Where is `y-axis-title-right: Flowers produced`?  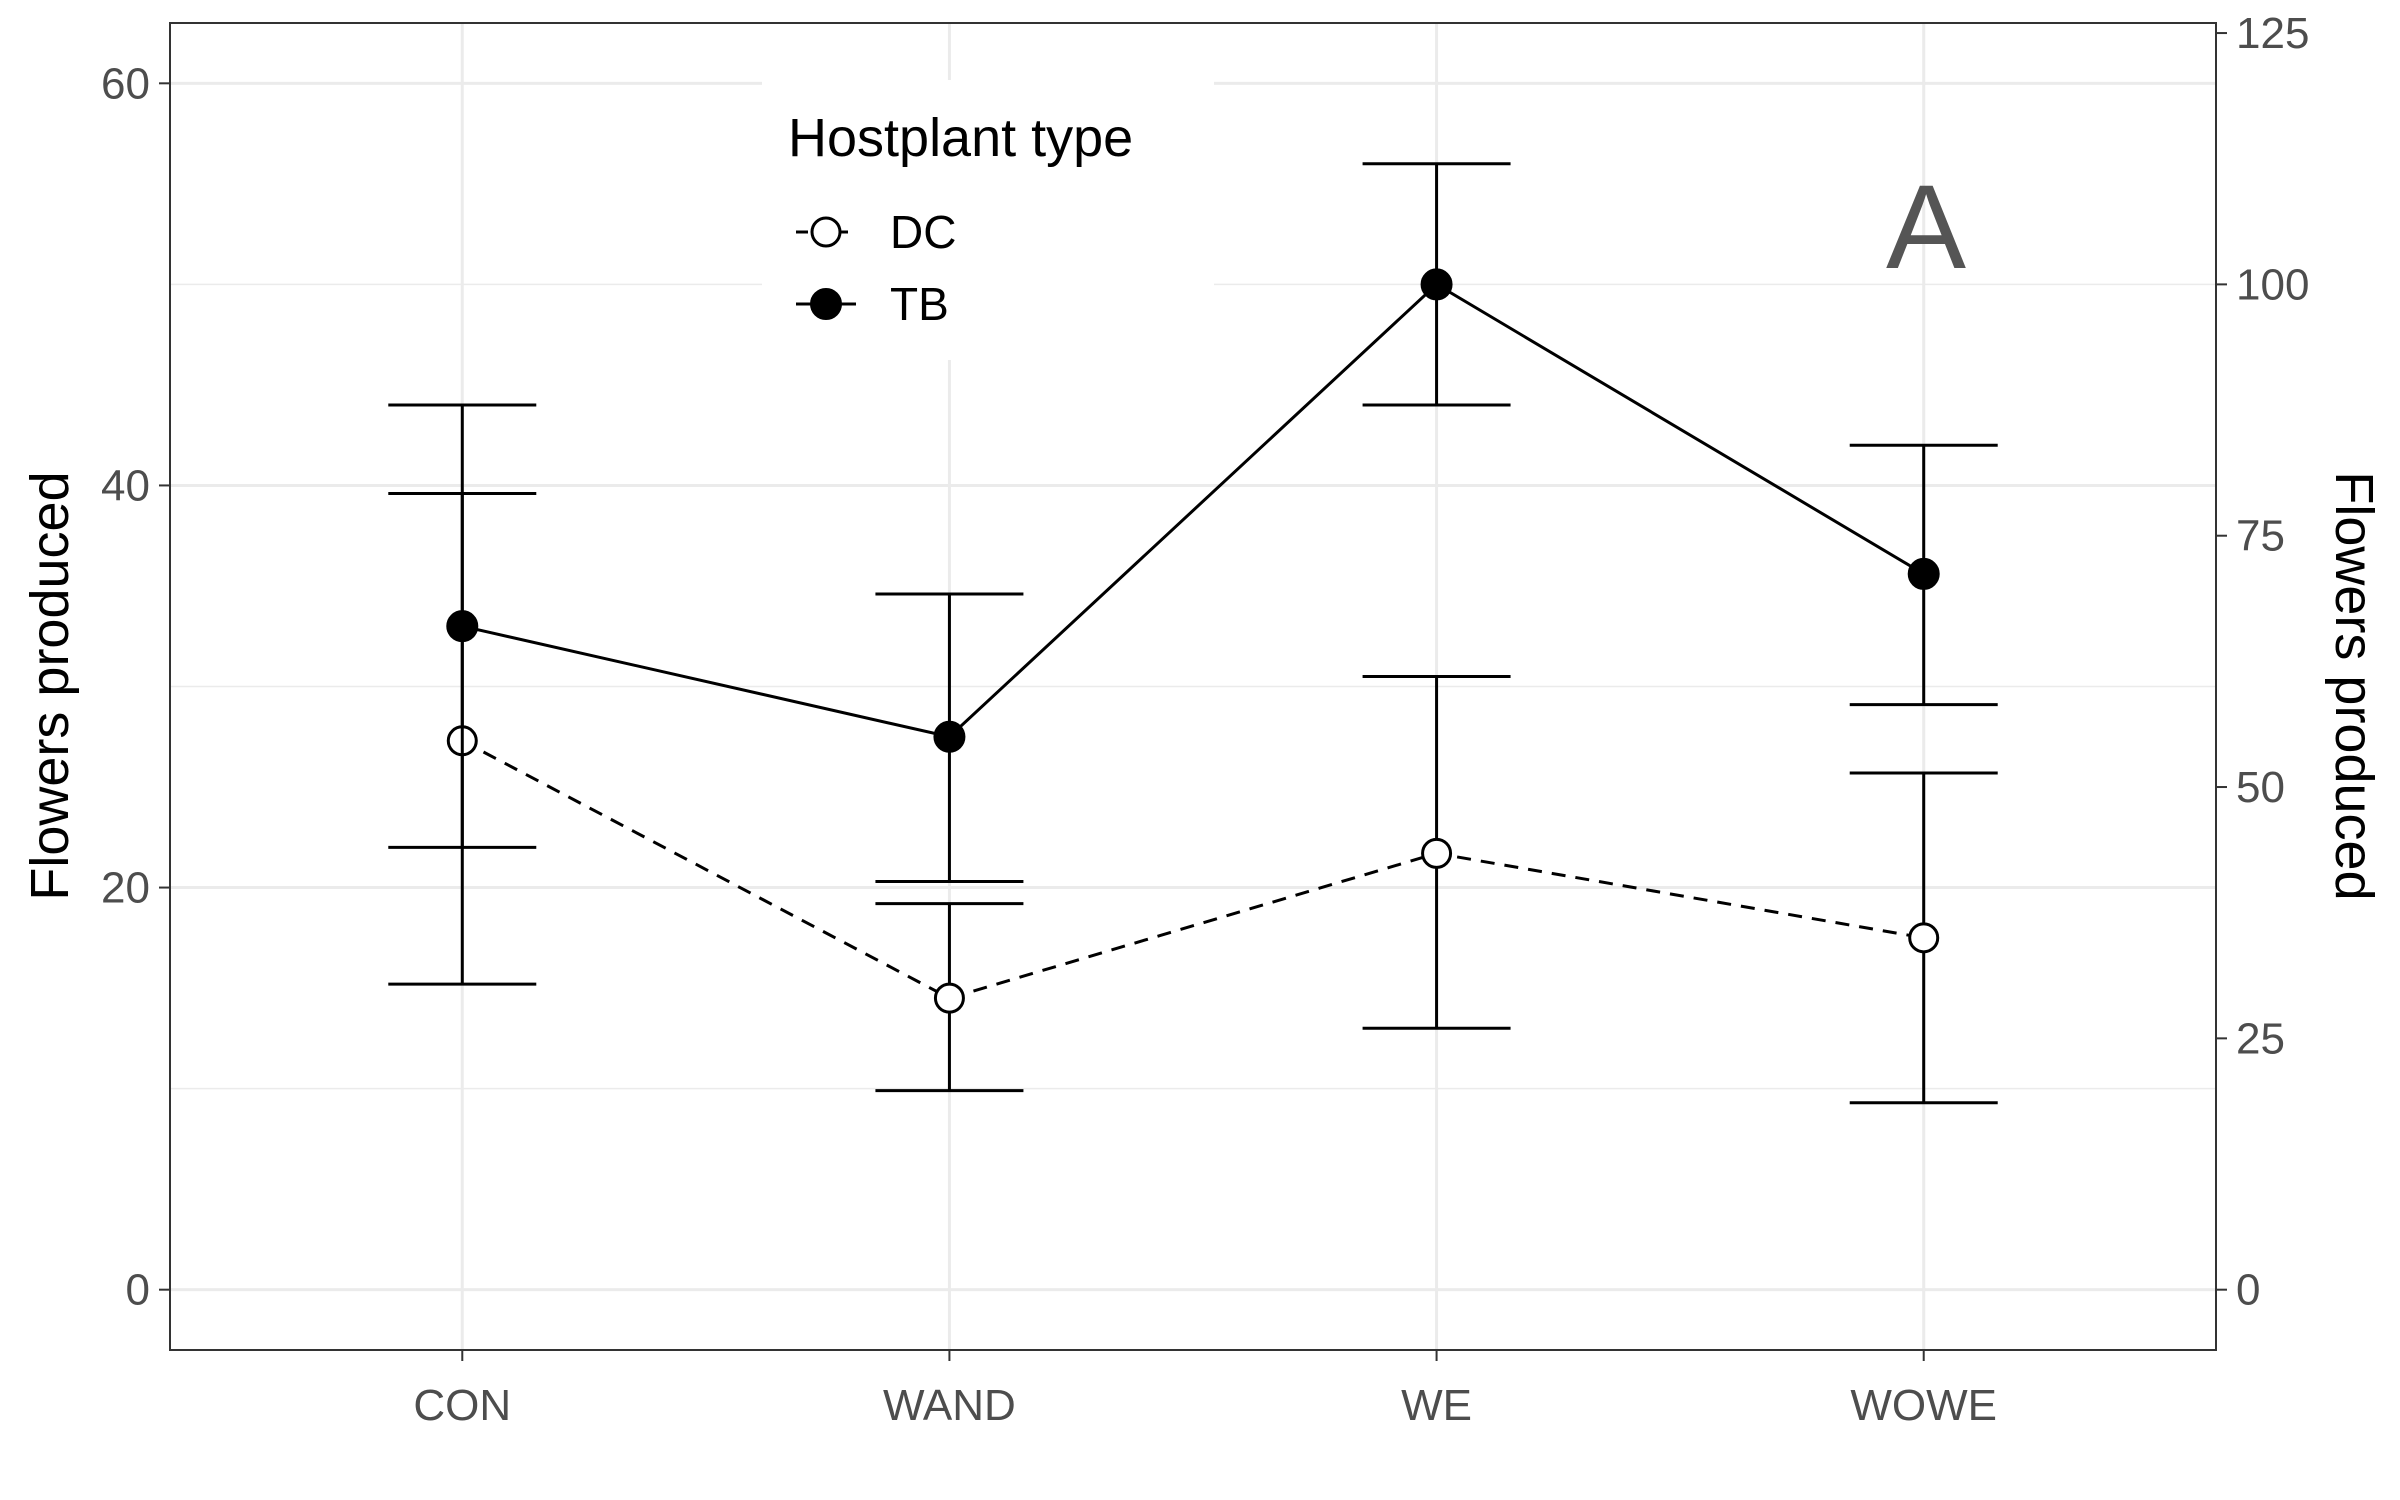 y-axis-title-right: Flowers produced is located at coordinates (2354, 685).